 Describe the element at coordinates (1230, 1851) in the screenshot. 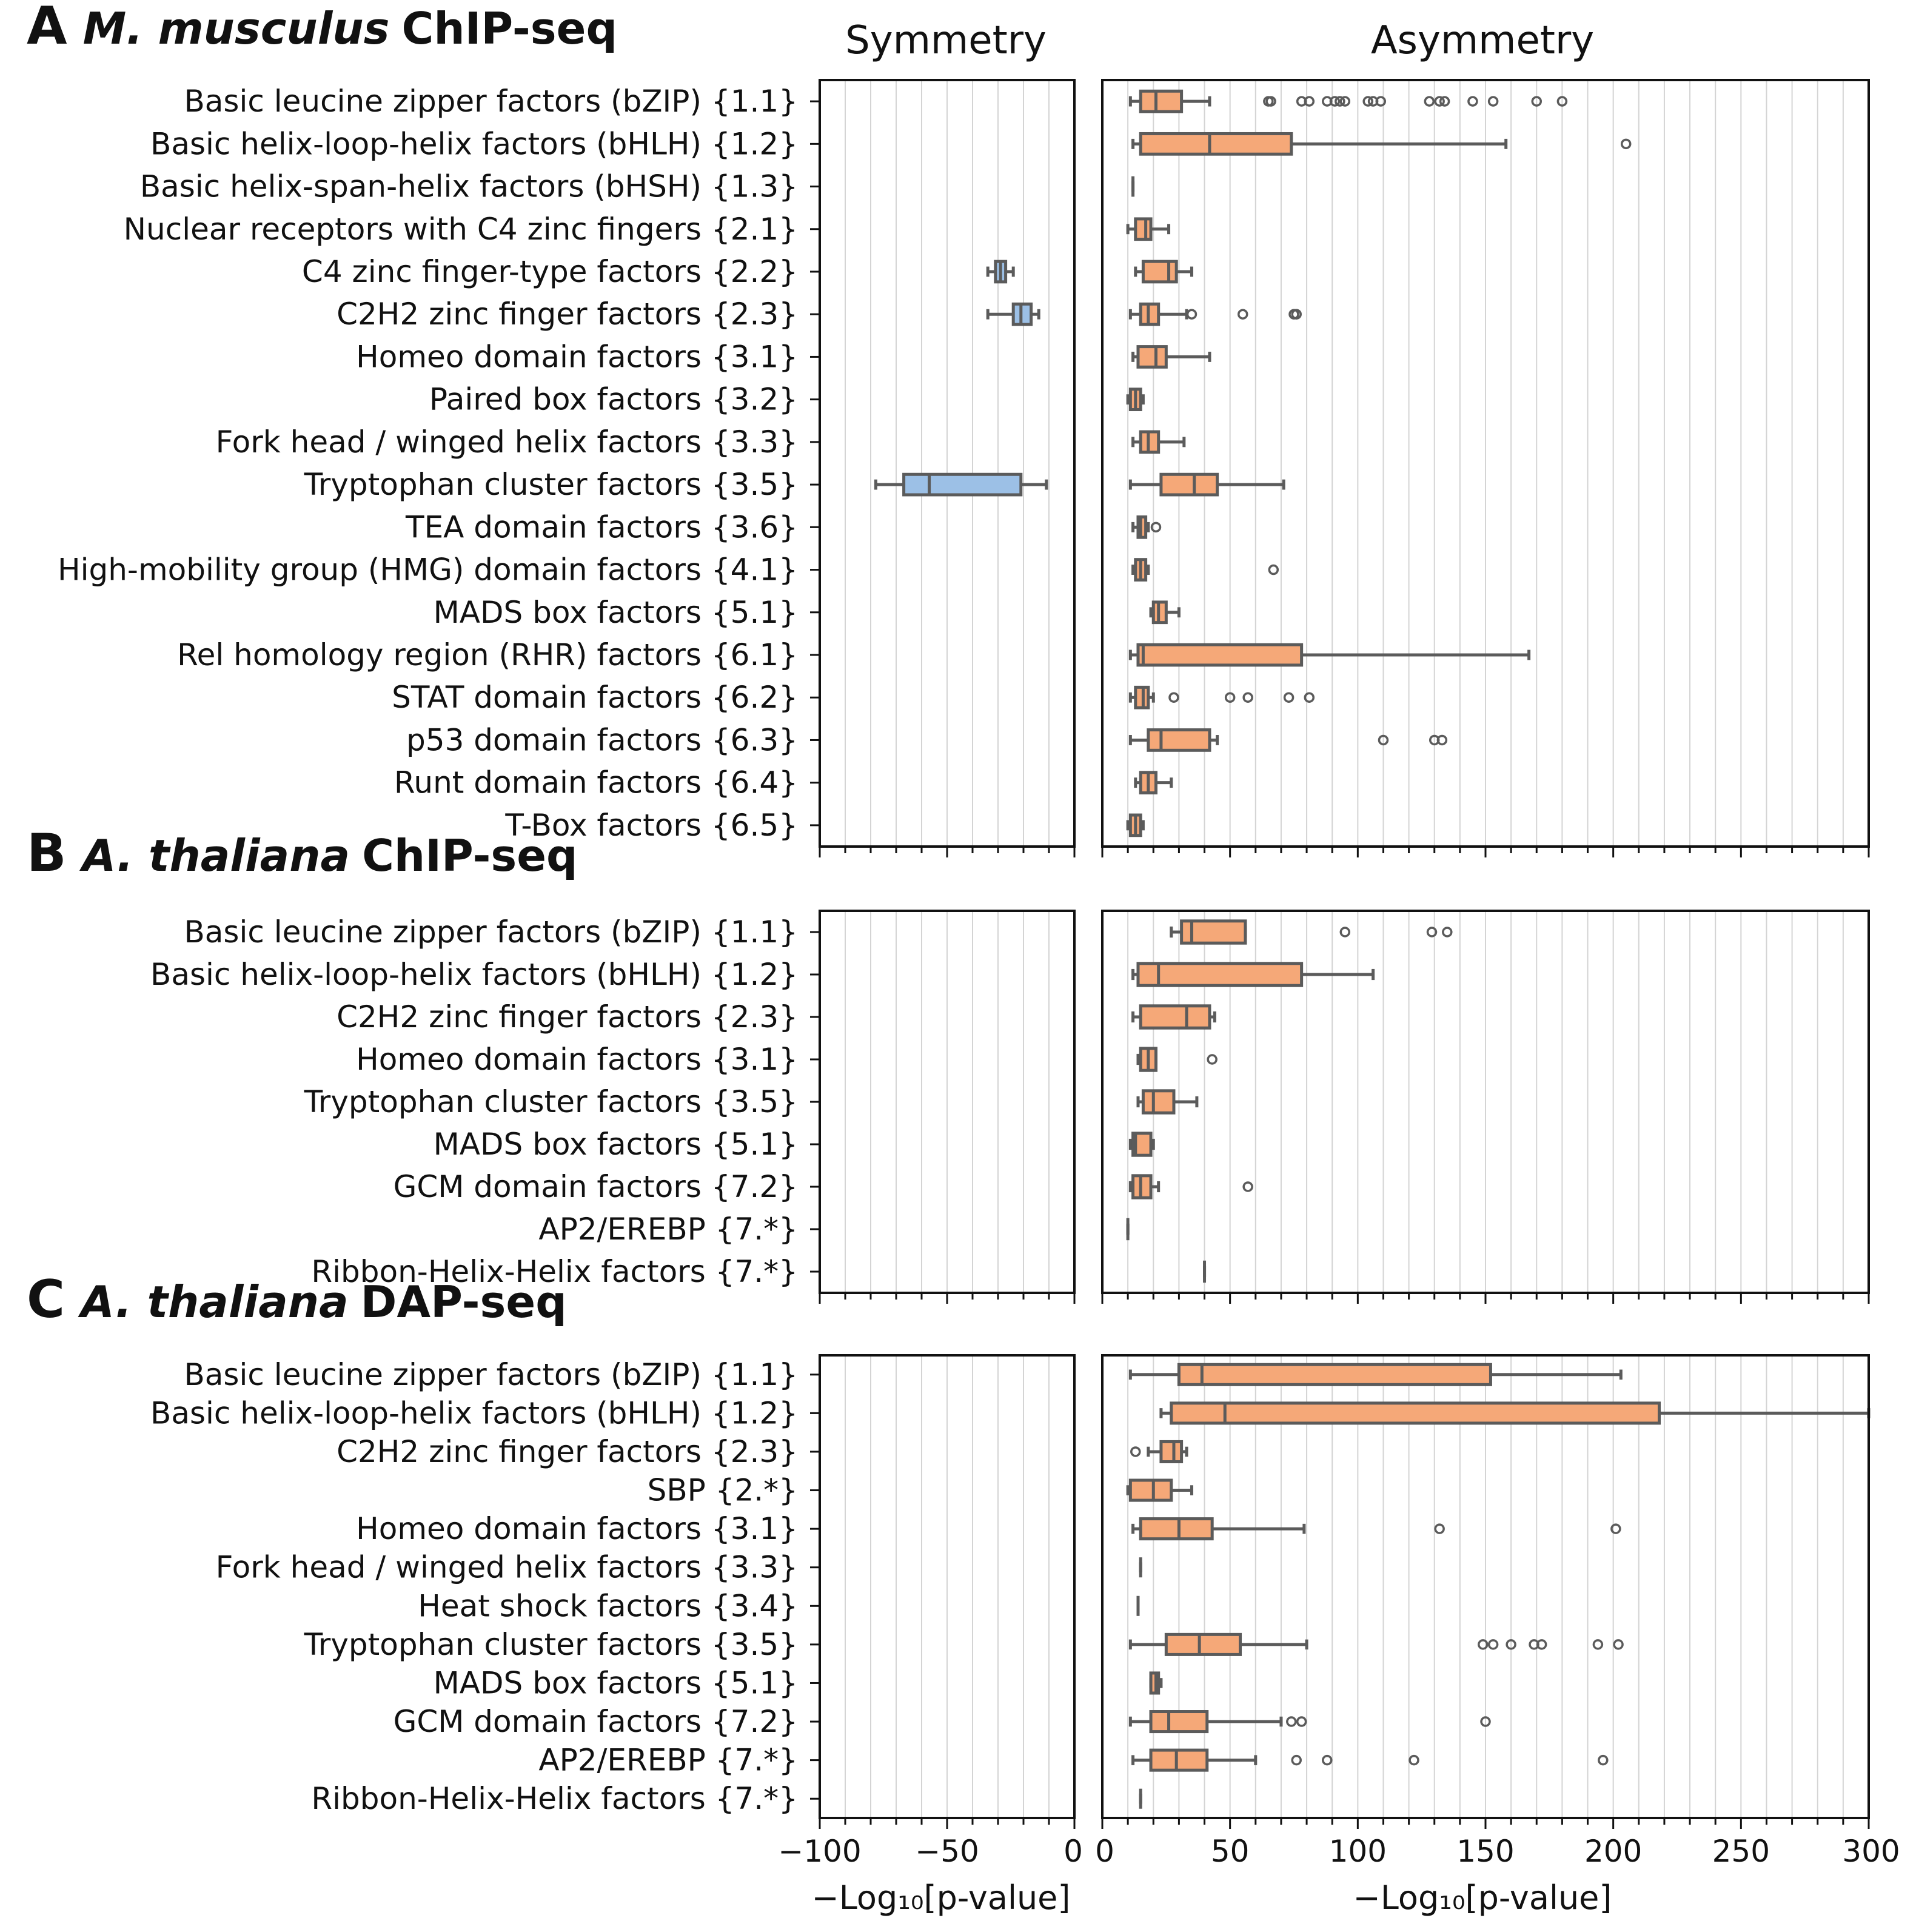

I see `panel-c-asym-tick-label: 50` at that location.